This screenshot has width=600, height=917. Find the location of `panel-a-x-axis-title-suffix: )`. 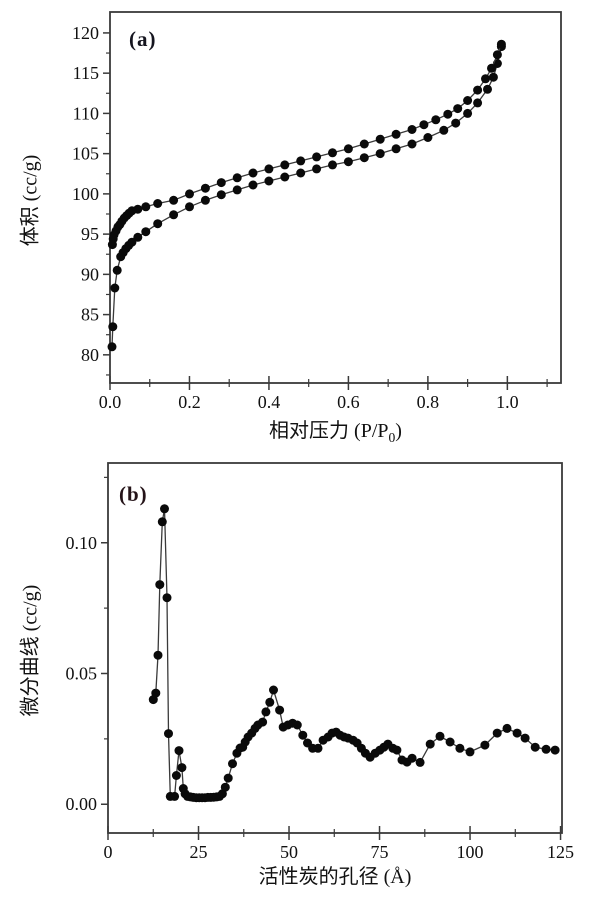

panel-a-x-axis-title-suffix: ) is located at coordinates (398, 431).